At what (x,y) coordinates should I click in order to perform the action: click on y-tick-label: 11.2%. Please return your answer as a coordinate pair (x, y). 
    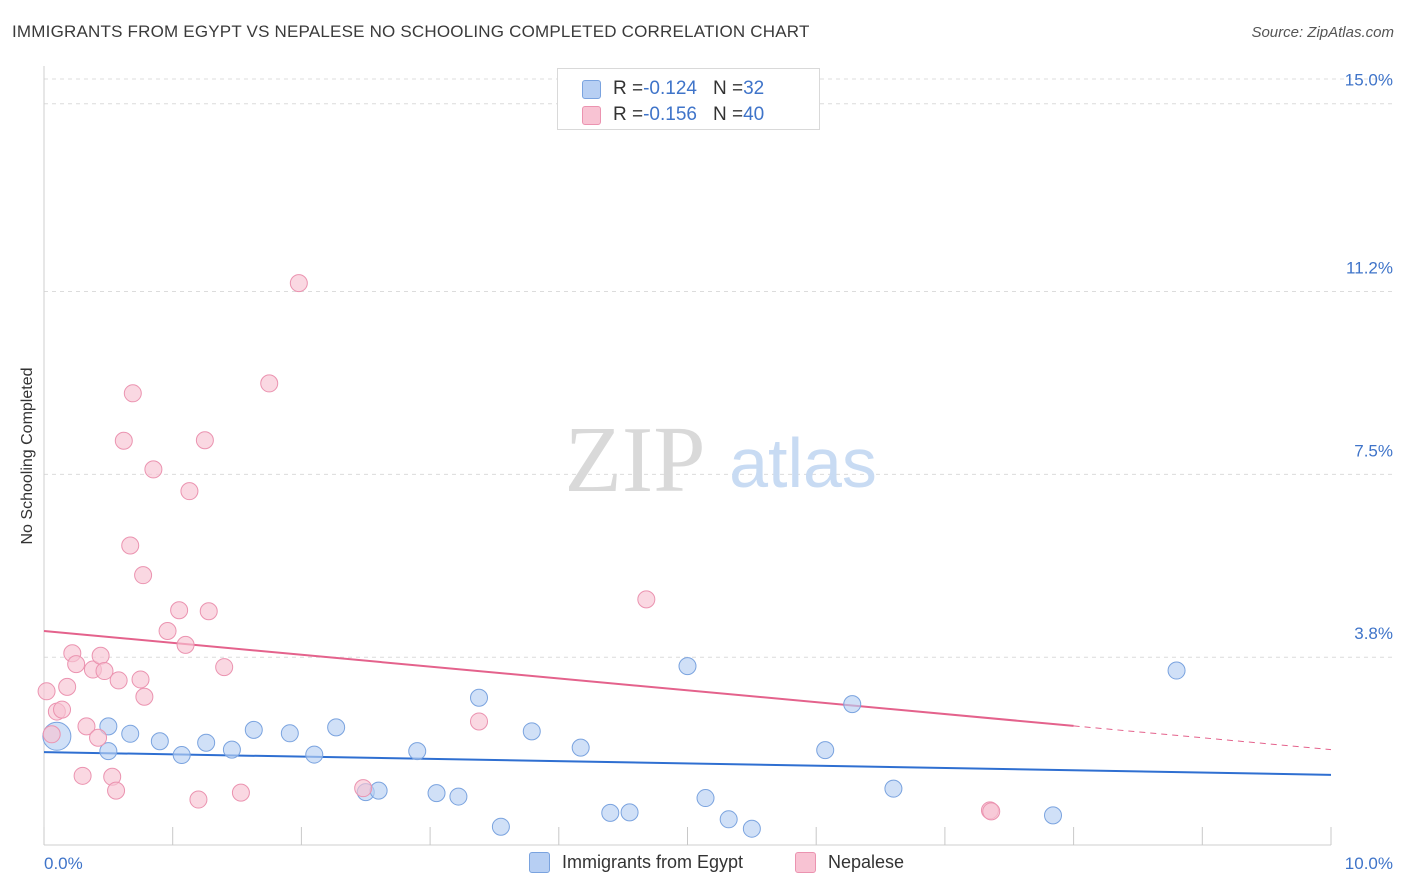
    Looking at the image, I should click on (1369, 268).